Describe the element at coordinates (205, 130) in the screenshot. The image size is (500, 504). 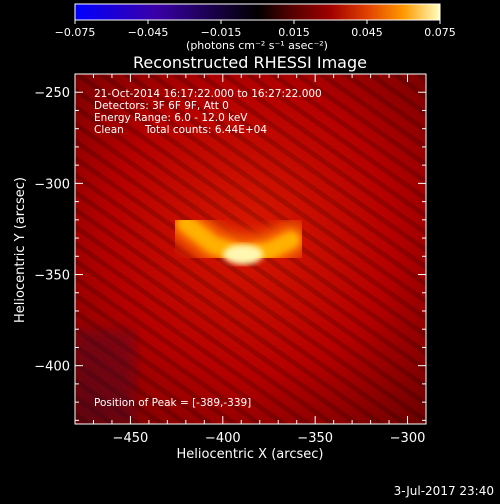
I see `annotation-counts: Total counts: 6.44E+04` at that location.